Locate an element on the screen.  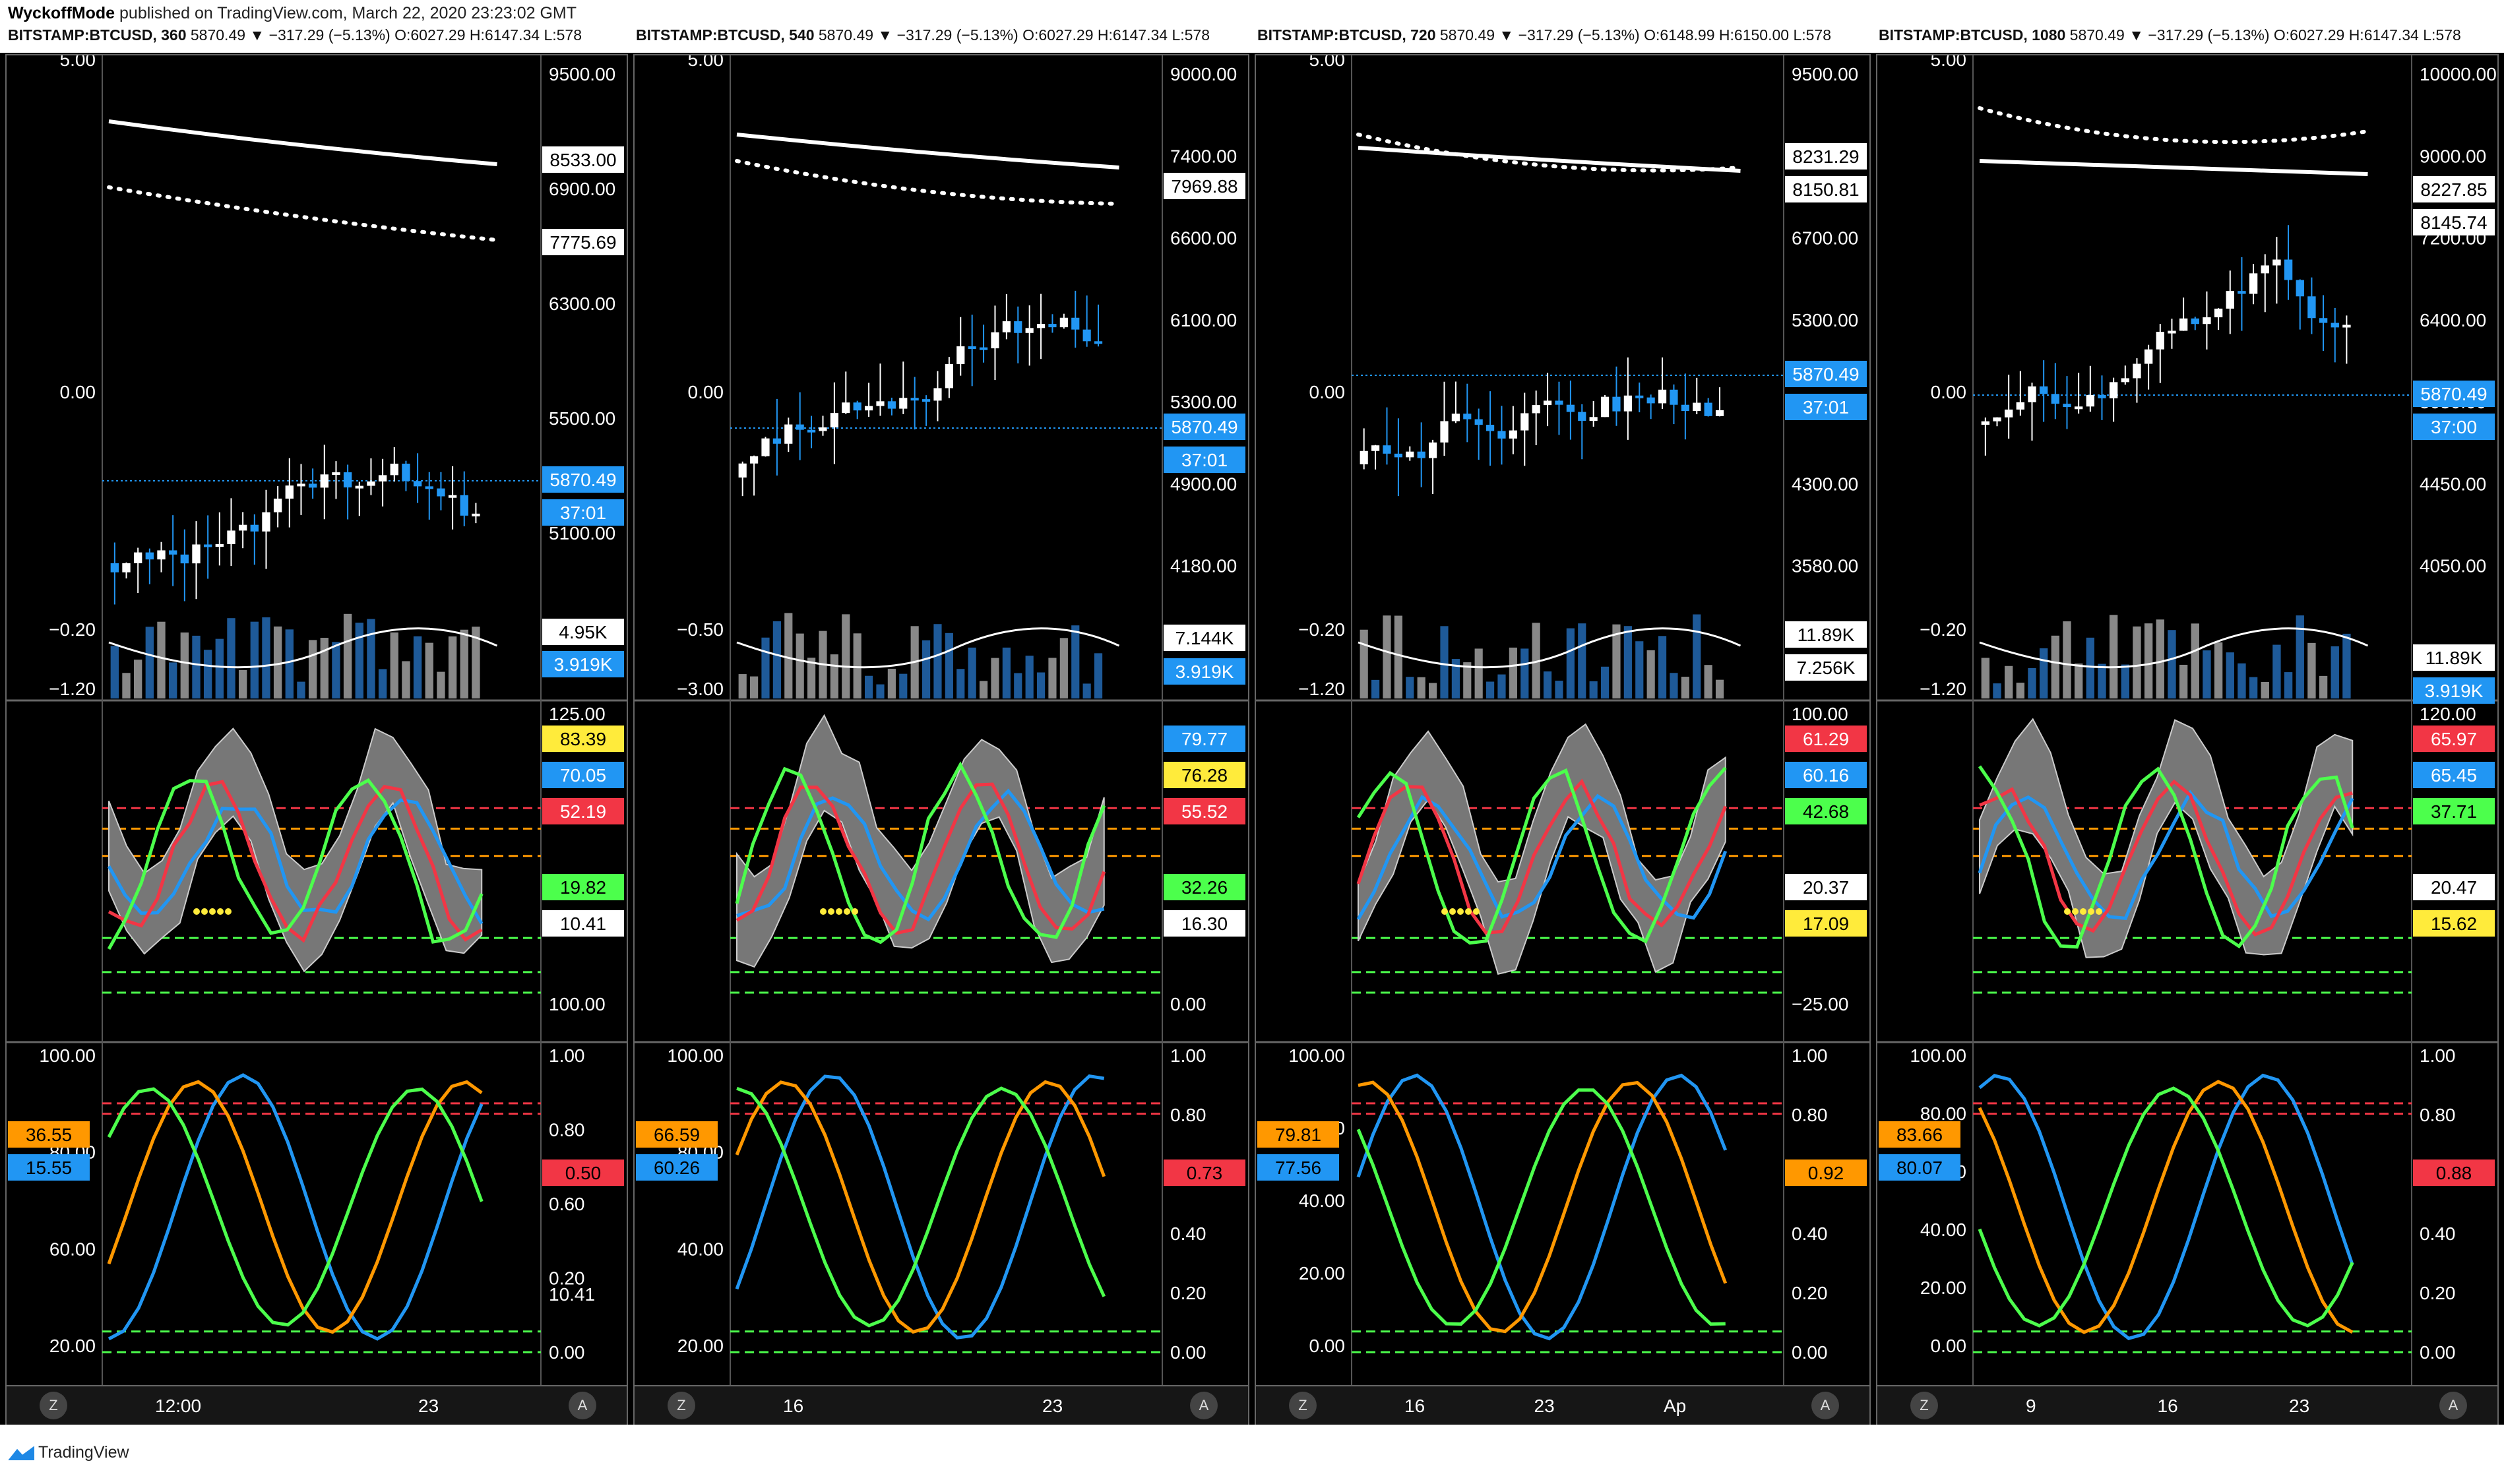
price-tag-label: 0.88 is located at coordinates (2454, 1173).